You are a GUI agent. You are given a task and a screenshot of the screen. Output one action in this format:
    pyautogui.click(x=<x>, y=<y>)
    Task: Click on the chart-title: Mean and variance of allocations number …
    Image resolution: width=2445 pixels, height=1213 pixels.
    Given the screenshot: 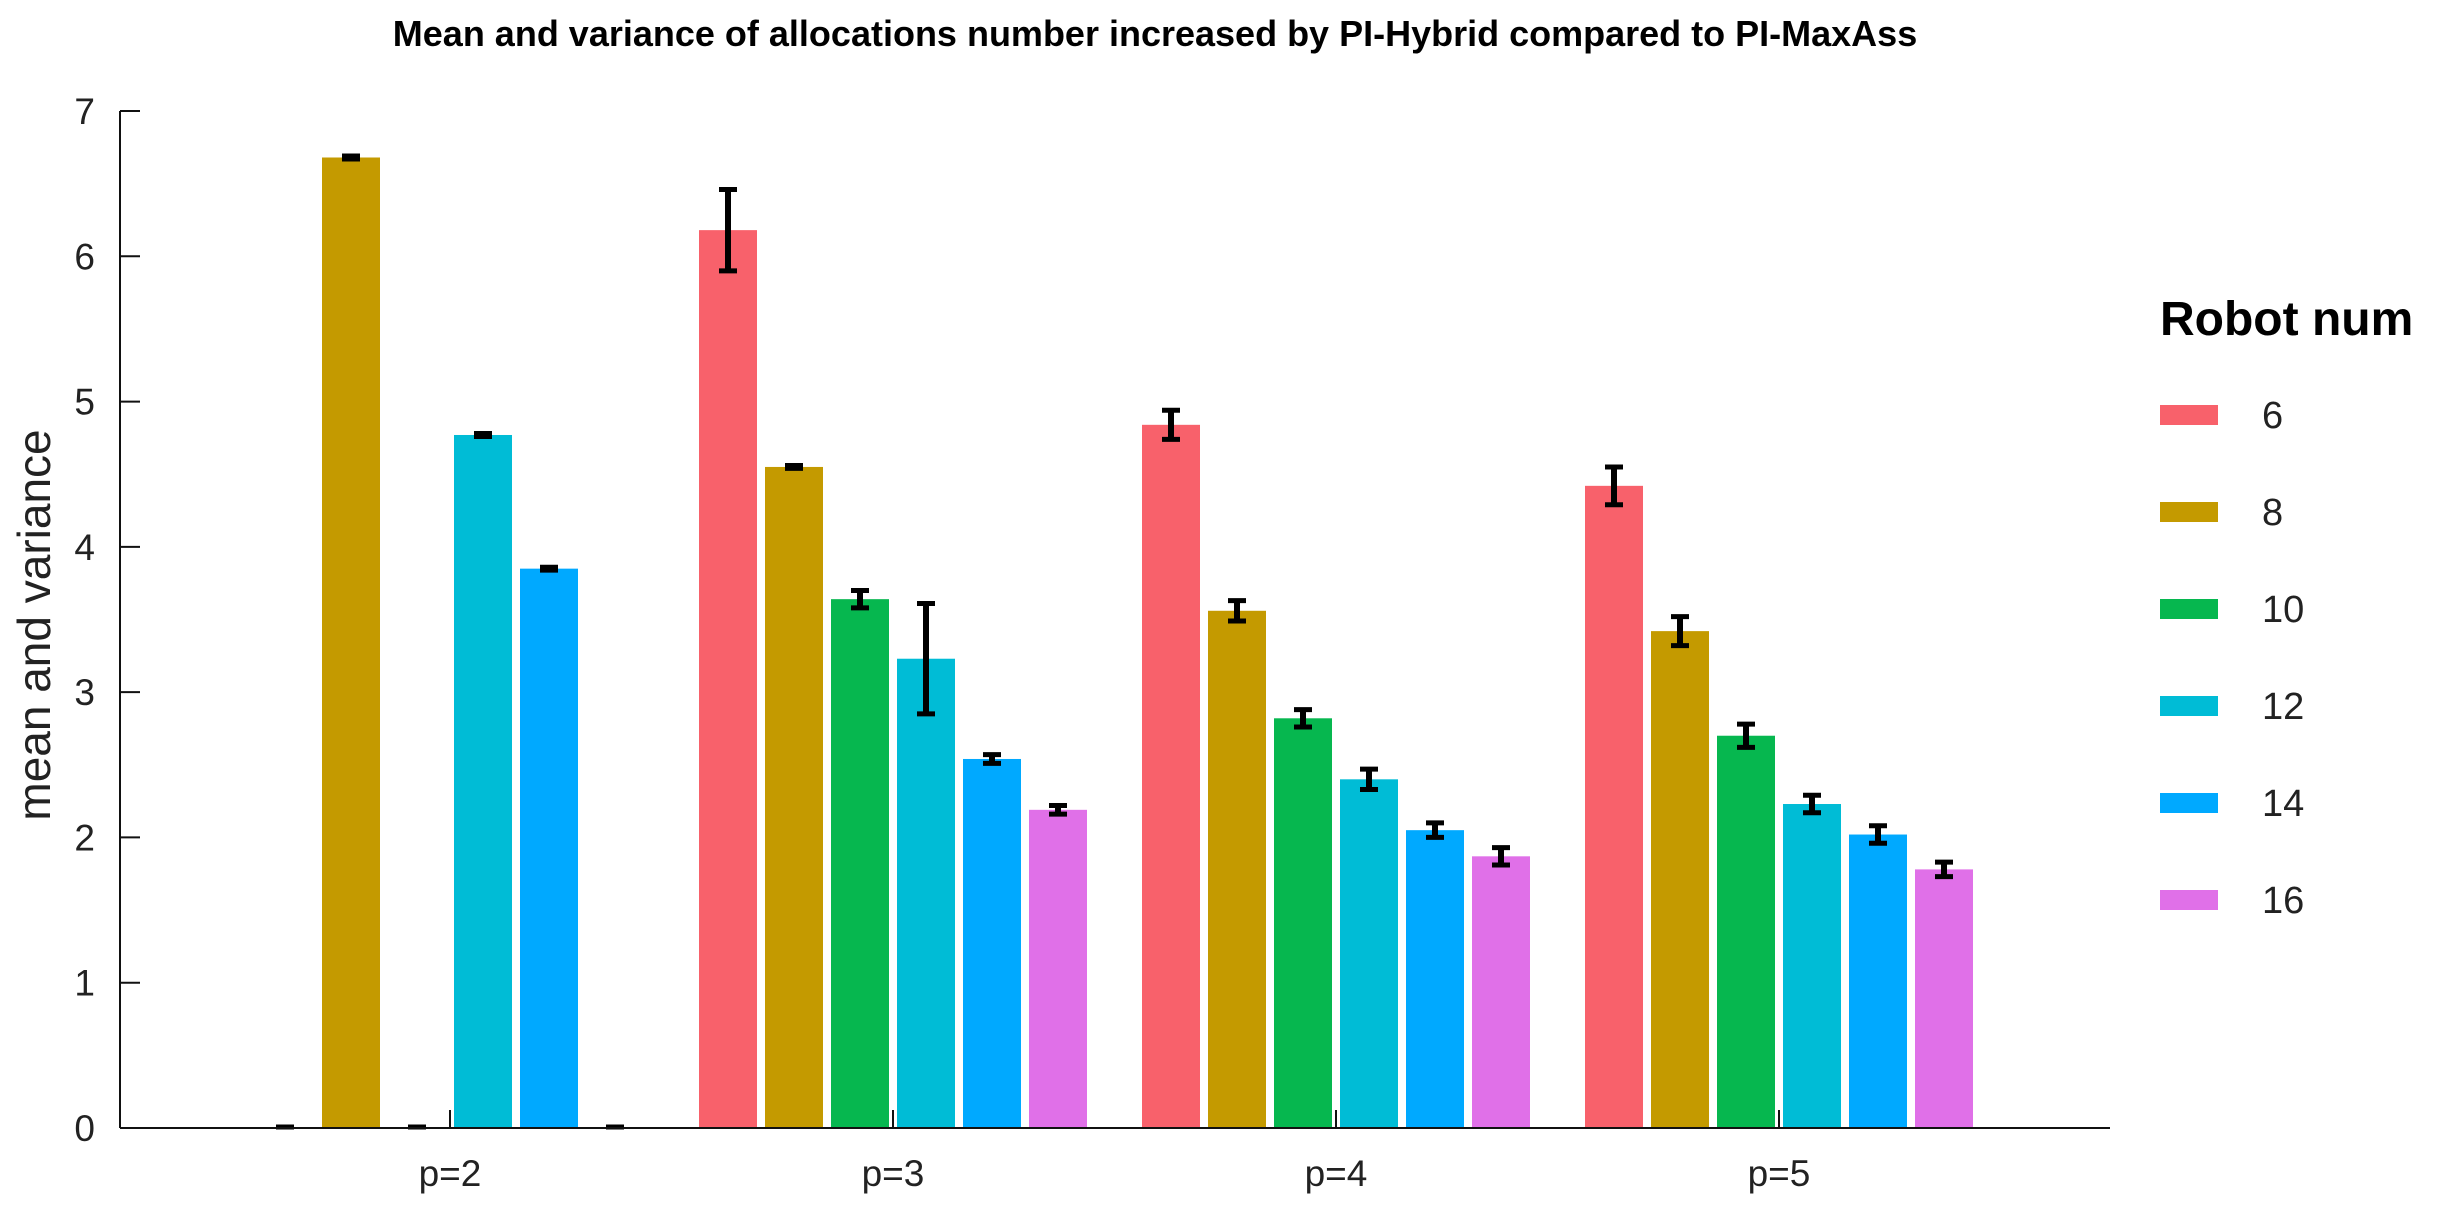 What is the action you would take?
    pyautogui.click(x=1155, y=33)
    